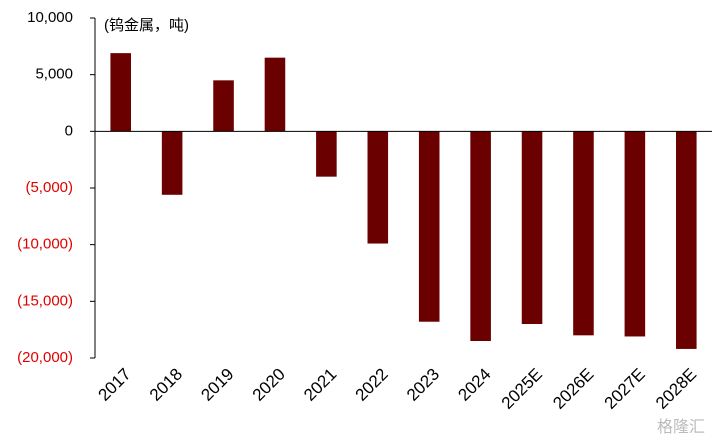  Describe the element at coordinates (372, 385) in the screenshot. I see `x-tick-label: 2022` at that location.